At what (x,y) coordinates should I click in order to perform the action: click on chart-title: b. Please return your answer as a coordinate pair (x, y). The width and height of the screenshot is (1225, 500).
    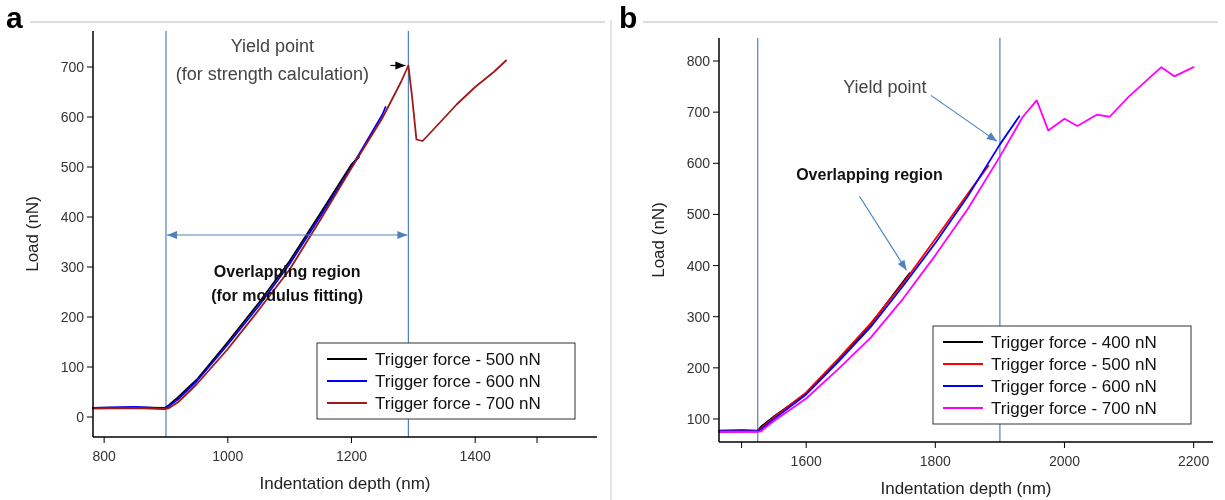
    Looking at the image, I should click on (628, 17).